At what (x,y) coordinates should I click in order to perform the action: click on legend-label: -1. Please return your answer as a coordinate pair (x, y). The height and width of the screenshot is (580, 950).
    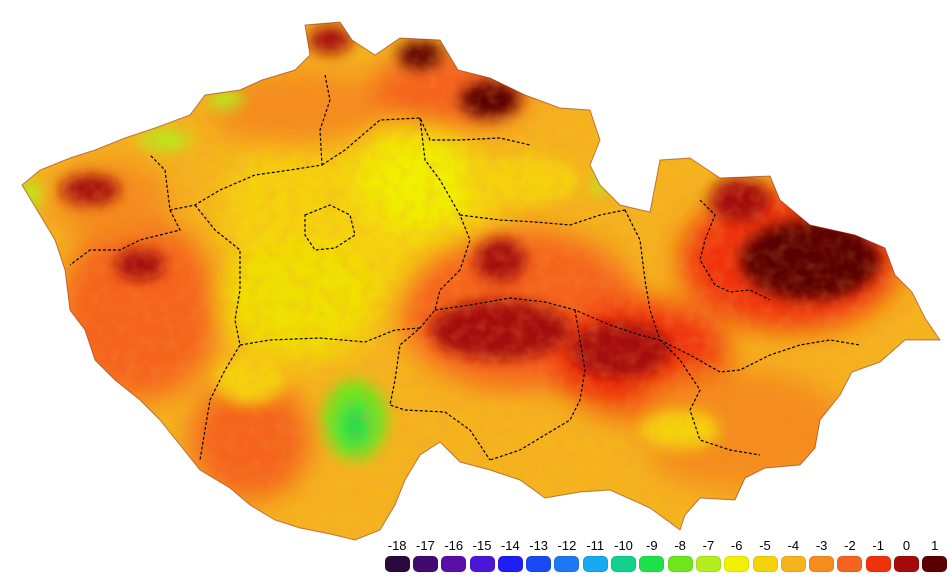
    Looking at the image, I should click on (878, 545).